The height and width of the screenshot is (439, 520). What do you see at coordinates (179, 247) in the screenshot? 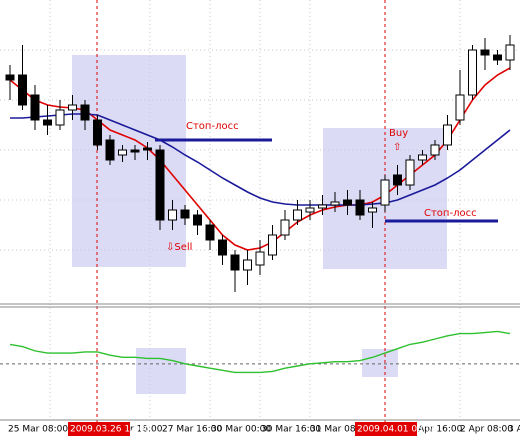
I see `annotation: ⇩Sell` at bounding box center [179, 247].